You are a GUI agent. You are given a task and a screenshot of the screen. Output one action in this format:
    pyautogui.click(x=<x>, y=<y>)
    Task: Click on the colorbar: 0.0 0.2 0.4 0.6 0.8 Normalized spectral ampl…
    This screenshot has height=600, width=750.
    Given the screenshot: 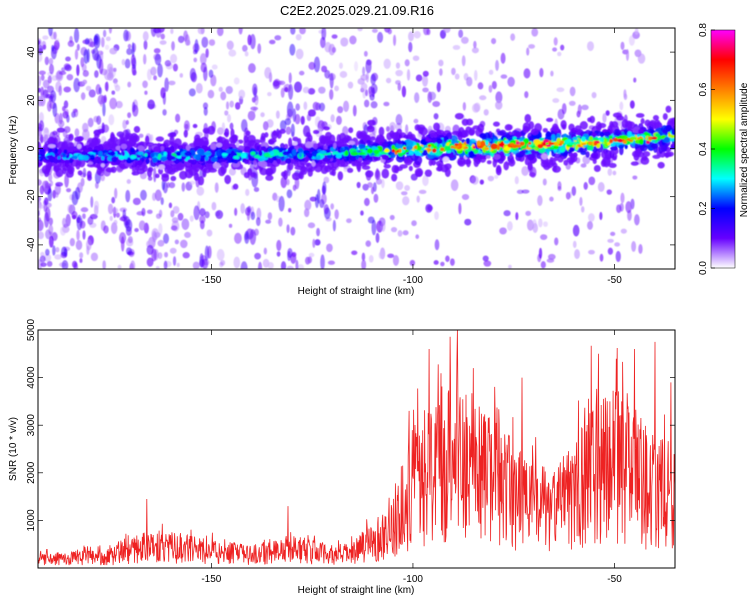 What is the action you would take?
    pyautogui.click(x=724, y=149)
    